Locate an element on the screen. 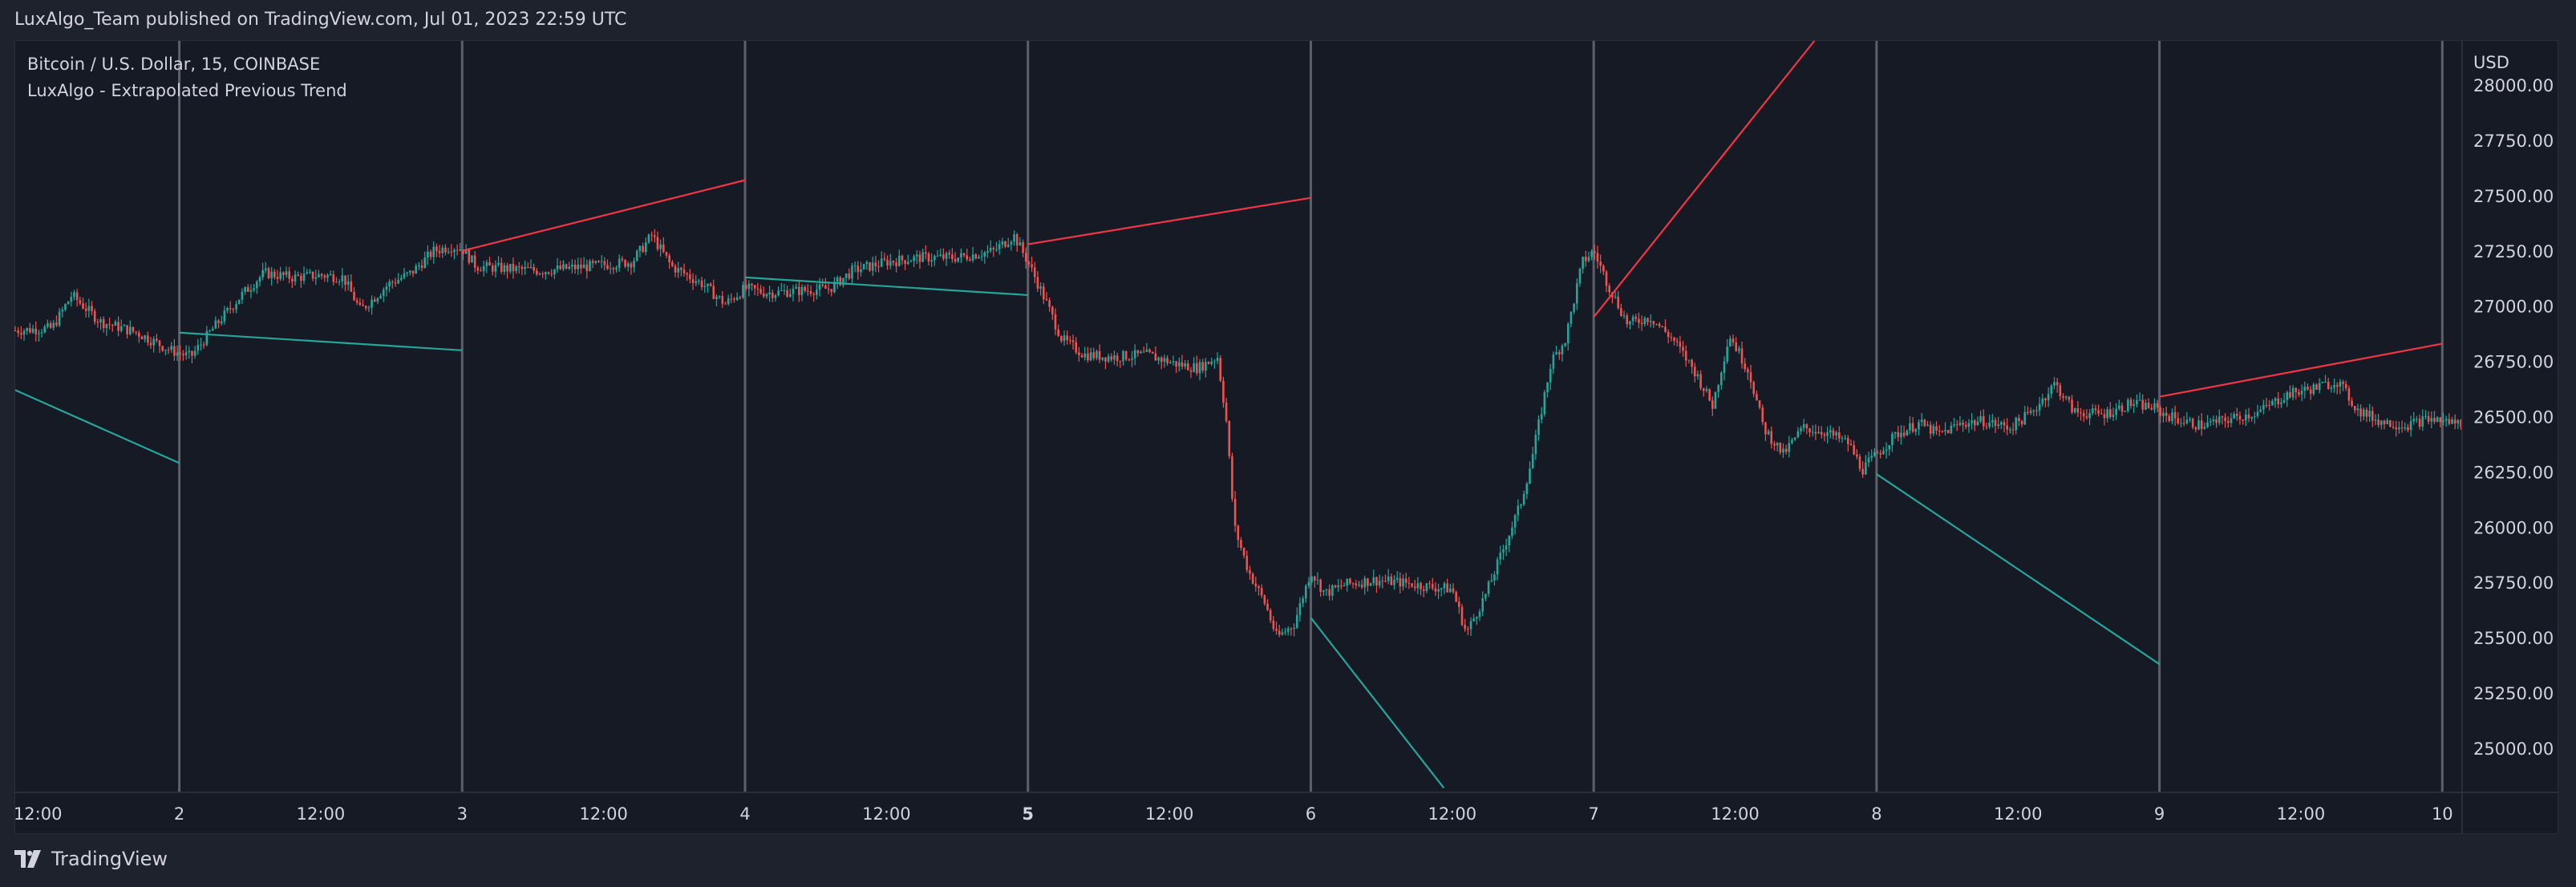  time-tick-label: 12:00 is located at coordinates (321, 814).